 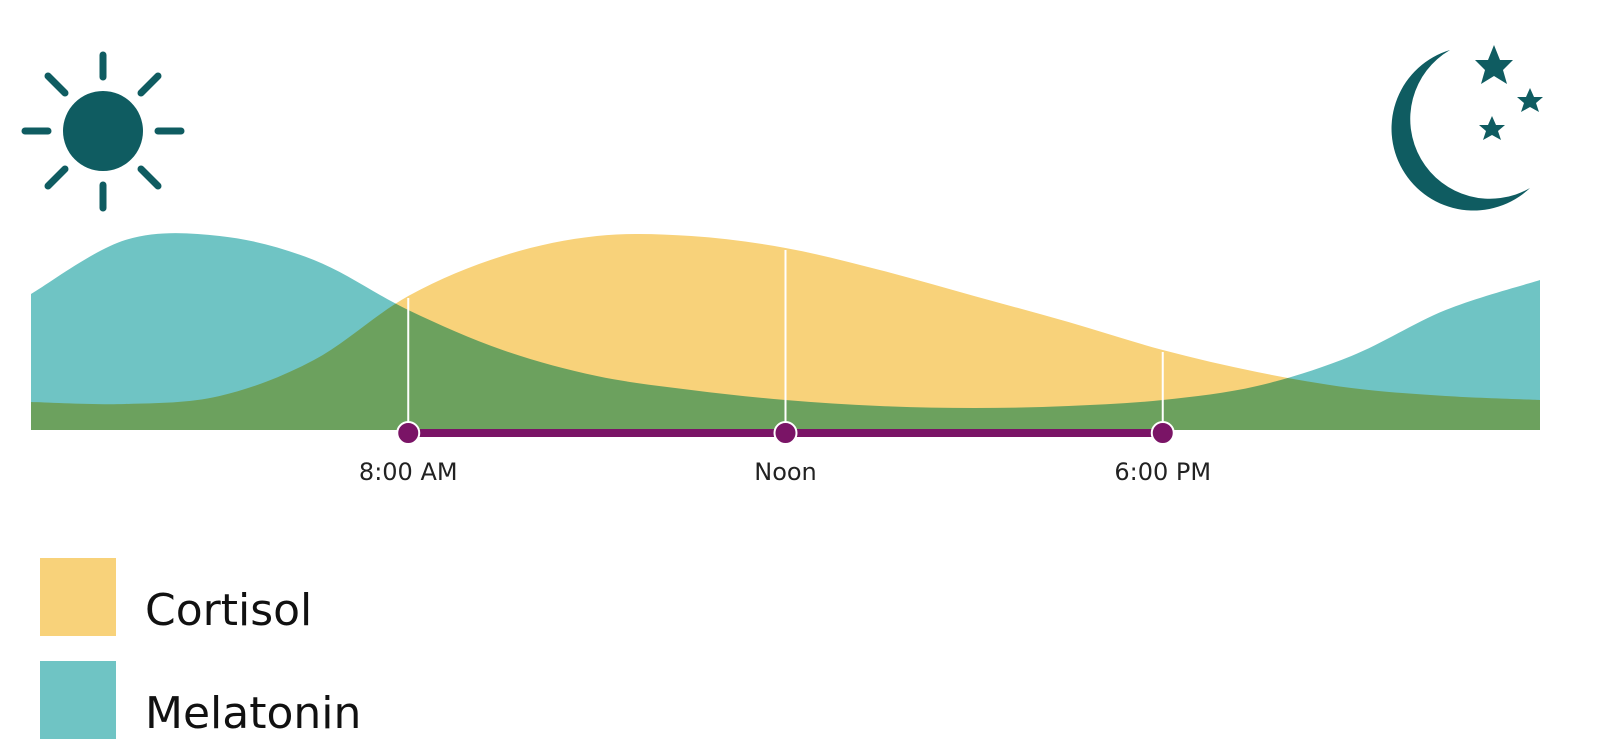 I want to click on legend-label: Cortisol, so click(x=228, y=610).